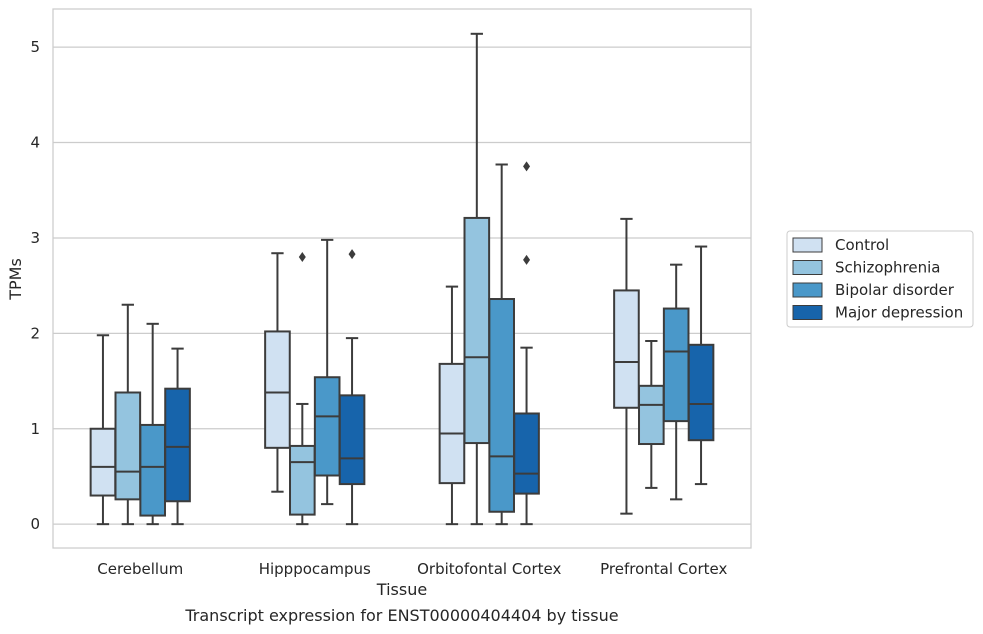 The height and width of the screenshot is (634, 983). What do you see at coordinates (887, 268) in the screenshot?
I see `legend-label: Schizophrenia` at bounding box center [887, 268].